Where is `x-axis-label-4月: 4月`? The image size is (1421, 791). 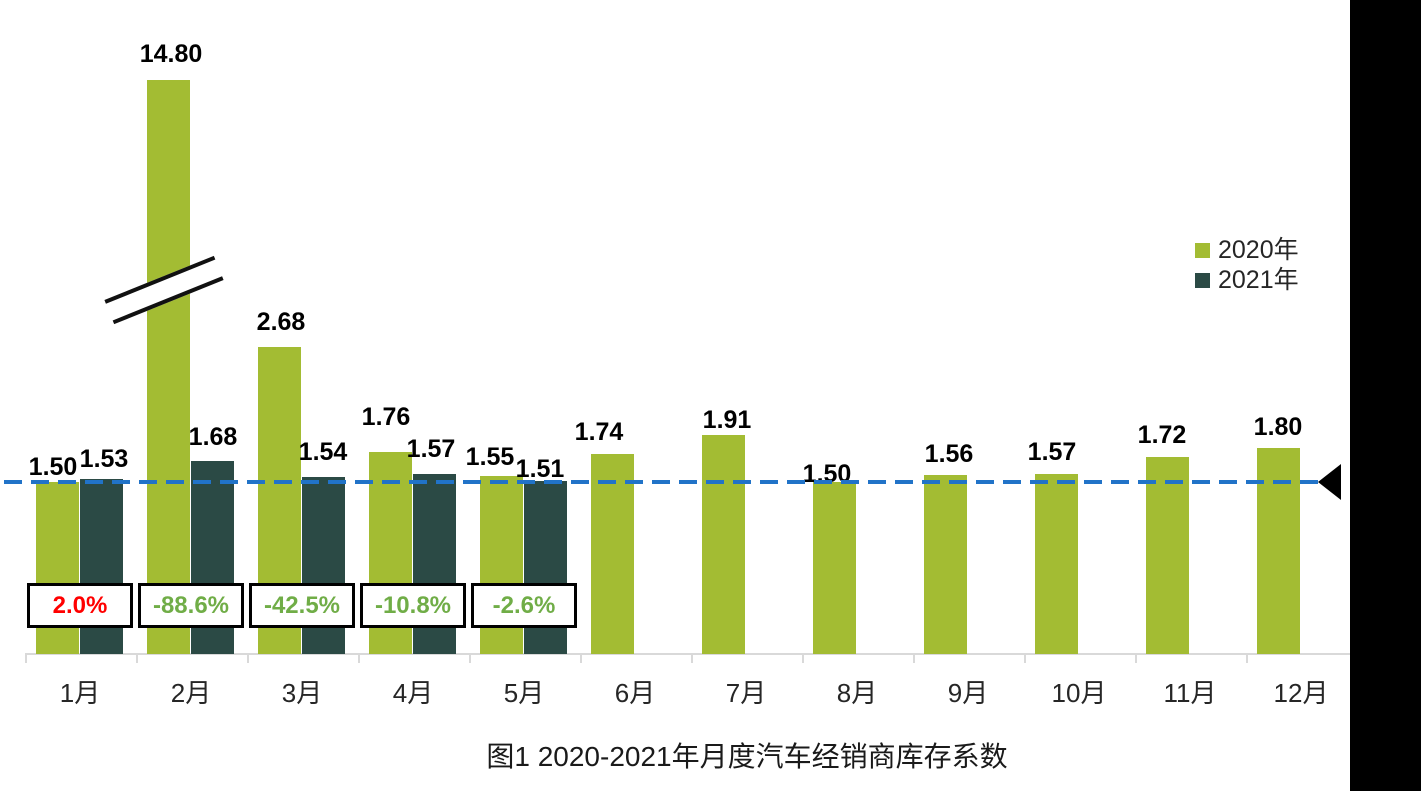
x-axis-label-4月: 4月 is located at coordinates (413, 693).